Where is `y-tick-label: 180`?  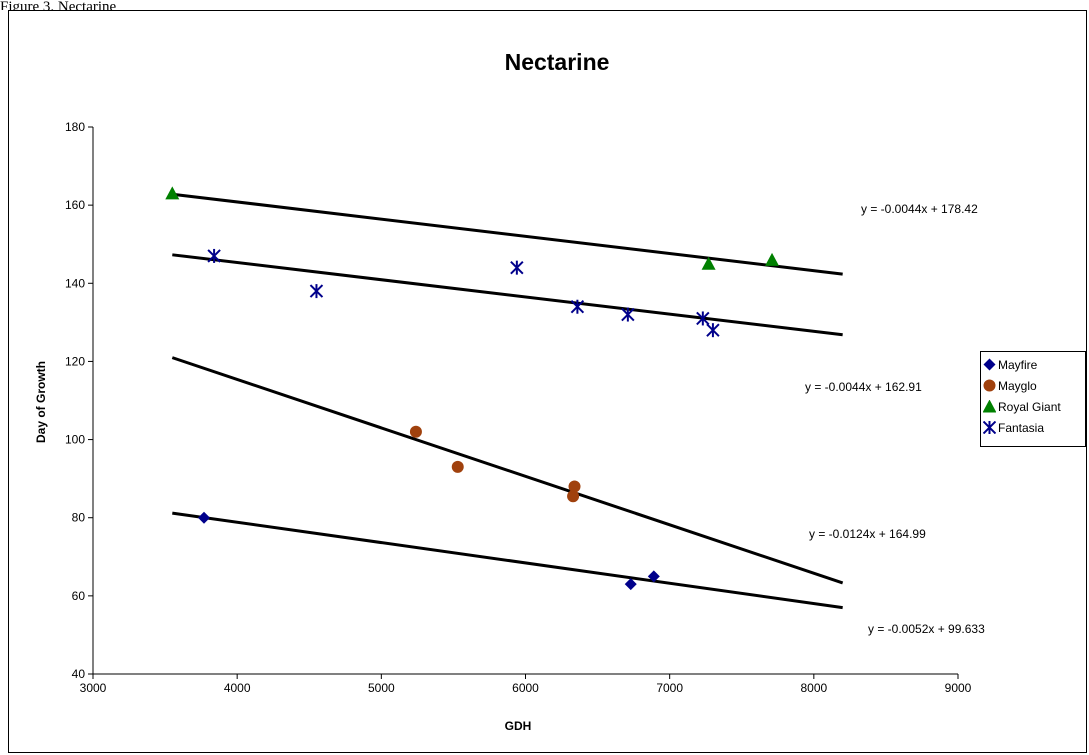 y-tick-label: 180 is located at coordinates (75, 127).